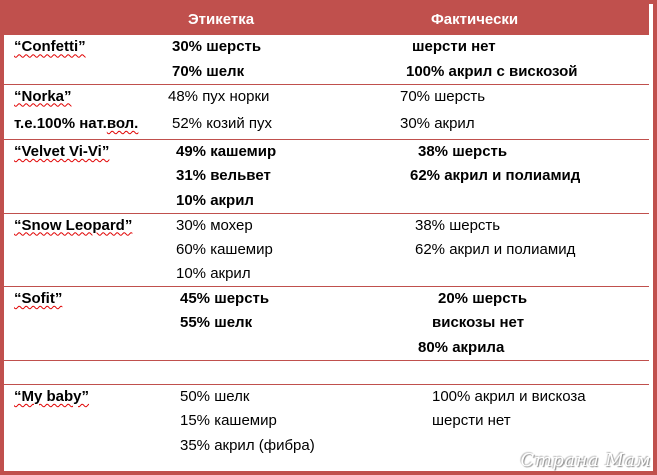 Image resolution: width=657 pixels, height=475 pixels. I want to click on product-name-cell: “My baby”, so click(81, 396).